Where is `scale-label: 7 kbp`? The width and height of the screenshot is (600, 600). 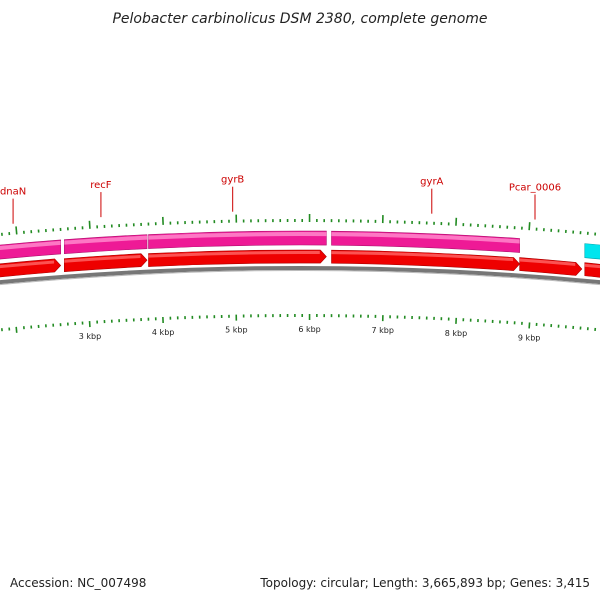
scale-label: 7 kbp is located at coordinates (383, 330).